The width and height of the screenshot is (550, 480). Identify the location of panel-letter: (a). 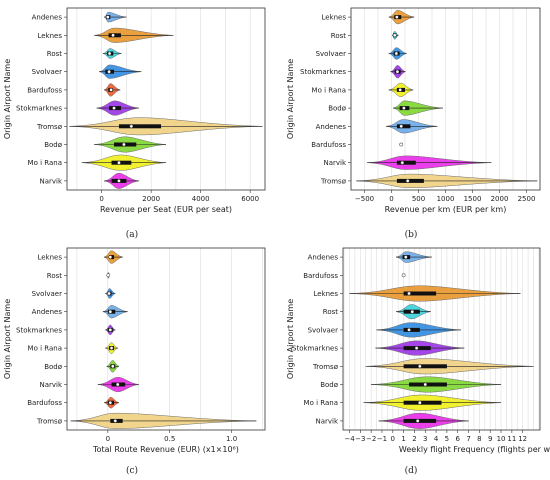
(132, 234).